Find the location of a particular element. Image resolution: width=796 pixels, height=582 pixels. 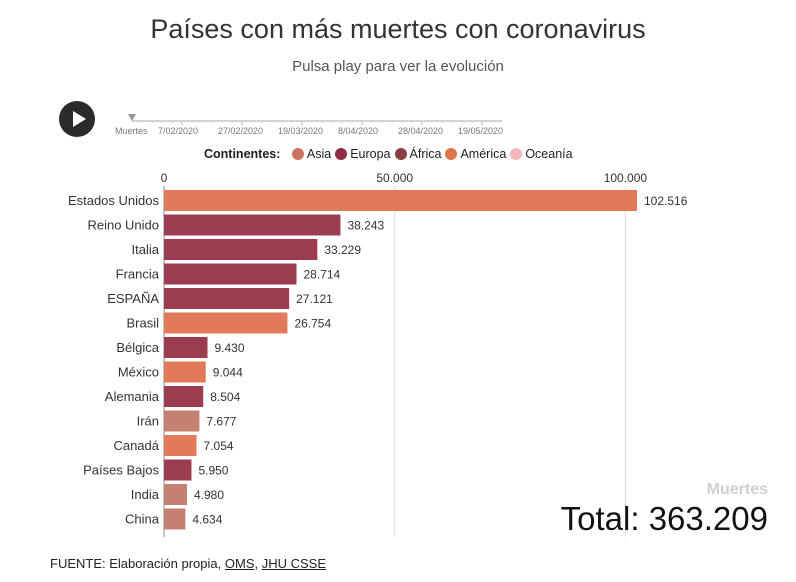

x-tick-label: 100.000 is located at coordinates (626, 178).